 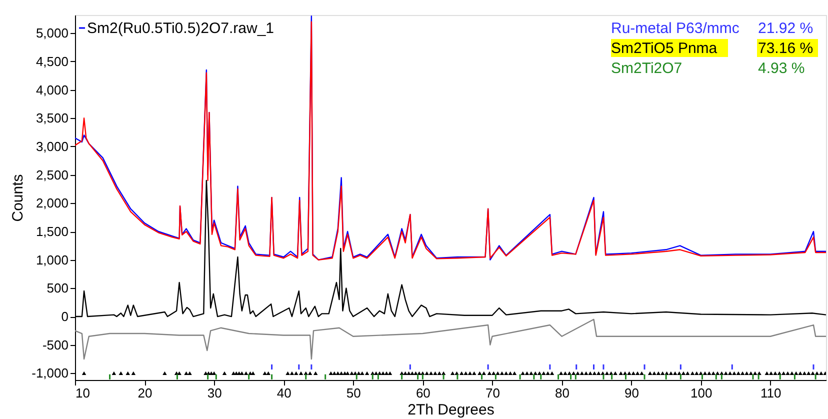 I want to click on y-tick-label: 3,500, so click(x=52, y=118).